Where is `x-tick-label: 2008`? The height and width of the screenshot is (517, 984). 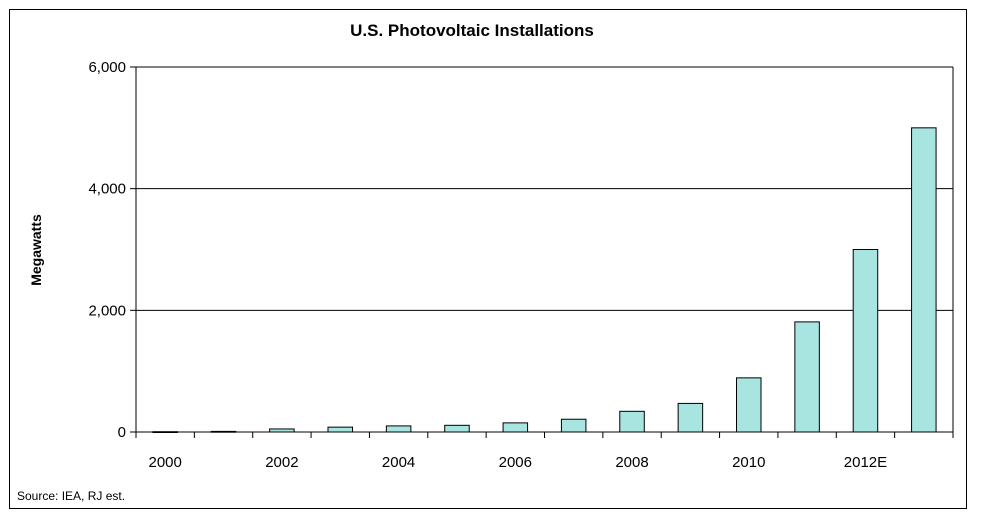 x-tick-label: 2008 is located at coordinates (631, 462).